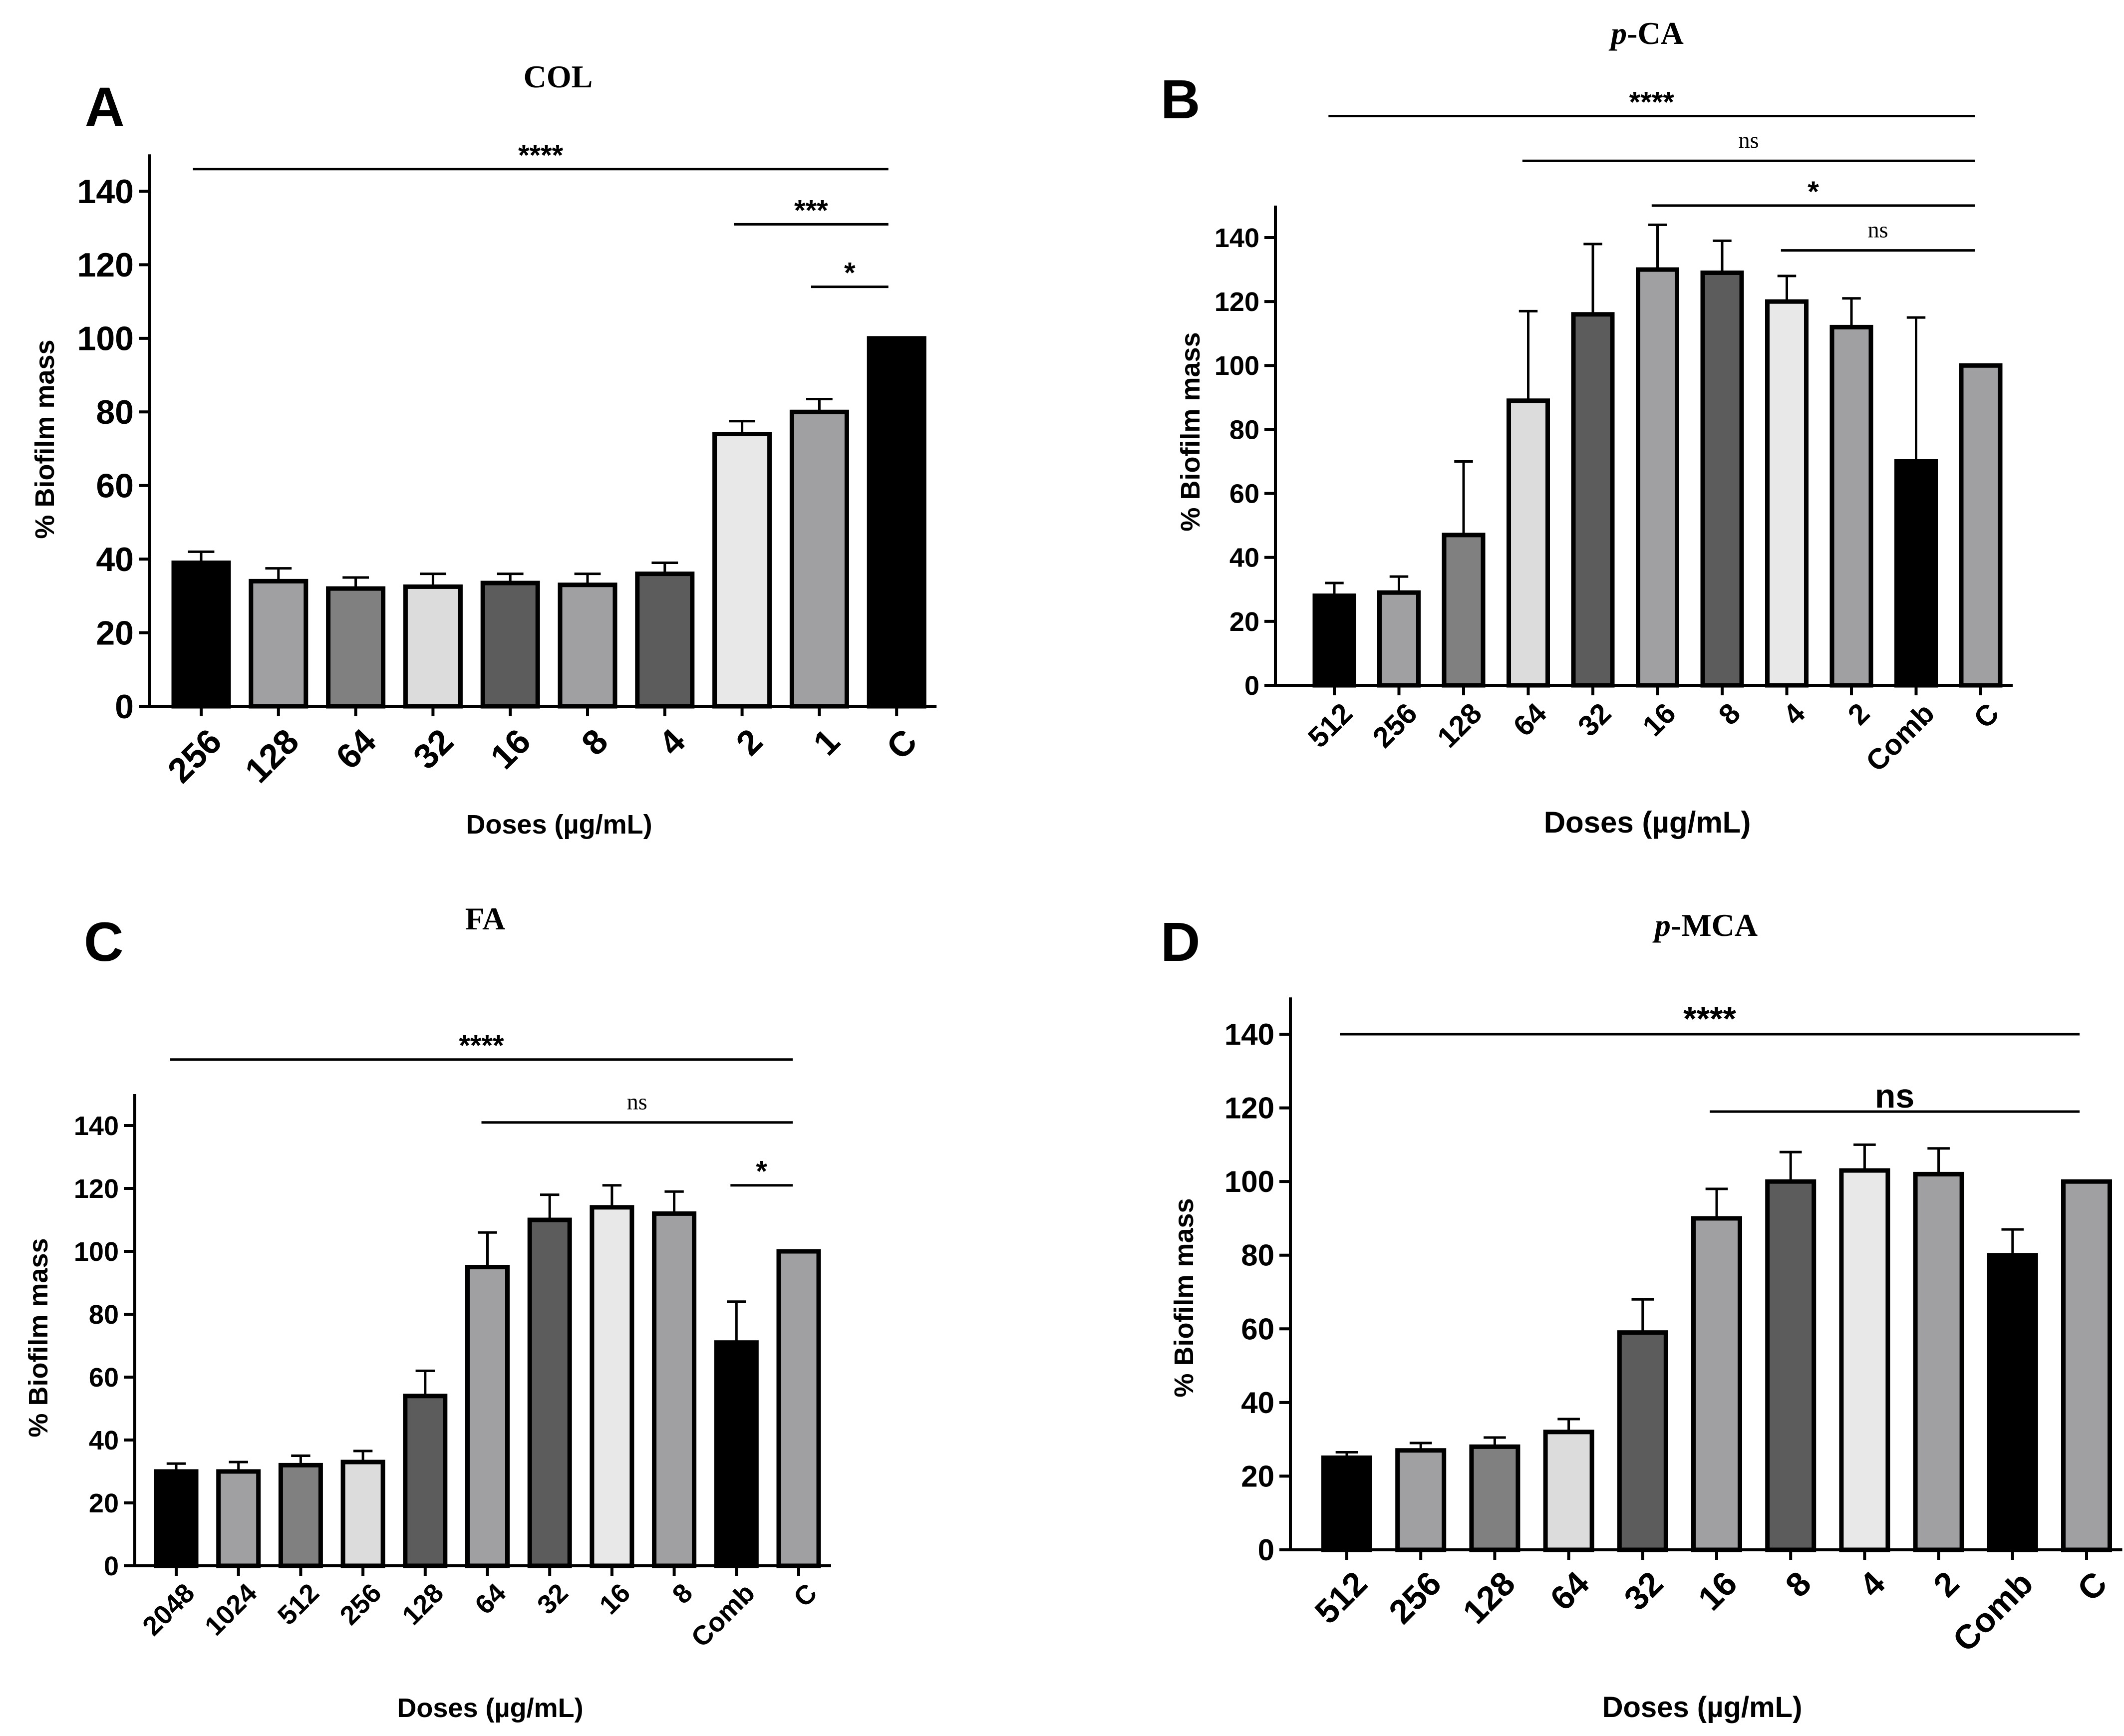  What do you see at coordinates (103, 942) in the screenshot?
I see `panel-letter: C` at bounding box center [103, 942].